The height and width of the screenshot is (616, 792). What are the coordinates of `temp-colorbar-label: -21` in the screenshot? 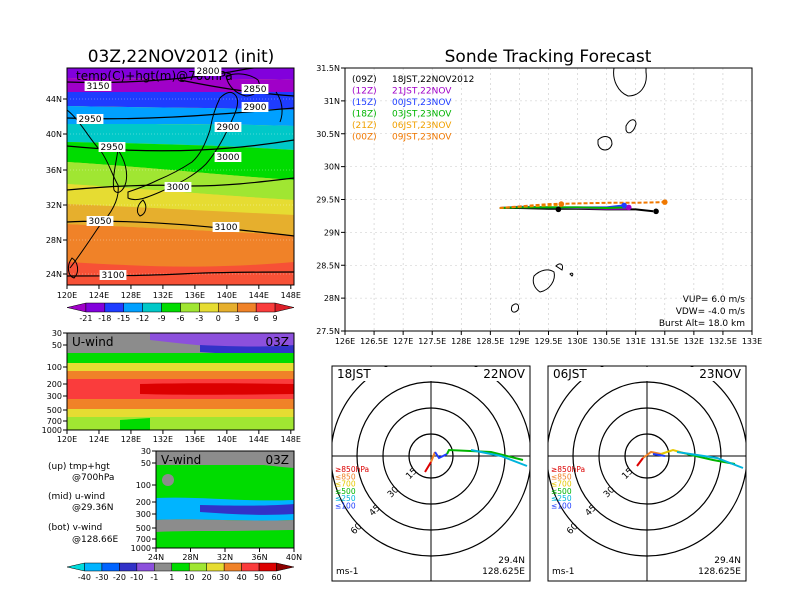 It's located at (85, 318).